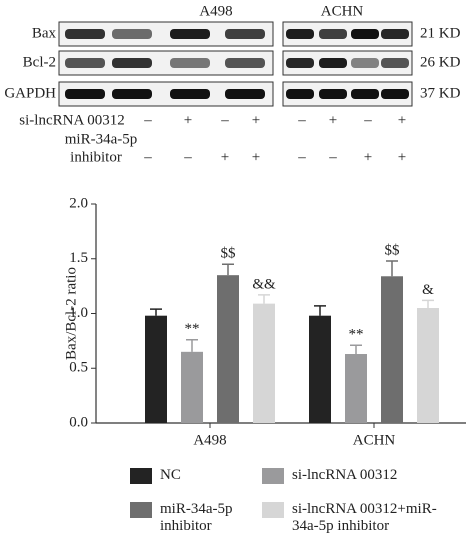 The image size is (474, 545). Describe the element at coordinates (39, 62) in the screenshot. I see `protein-label: Bcl-2` at that location.